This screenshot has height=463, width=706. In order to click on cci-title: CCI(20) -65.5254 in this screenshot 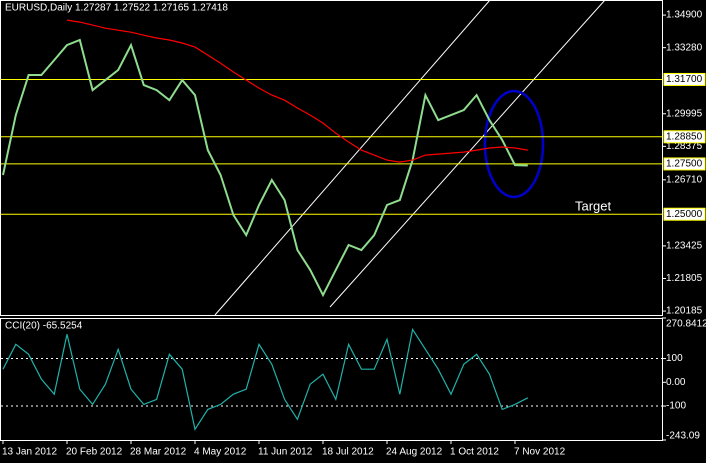, I will do `click(44, 326)`.